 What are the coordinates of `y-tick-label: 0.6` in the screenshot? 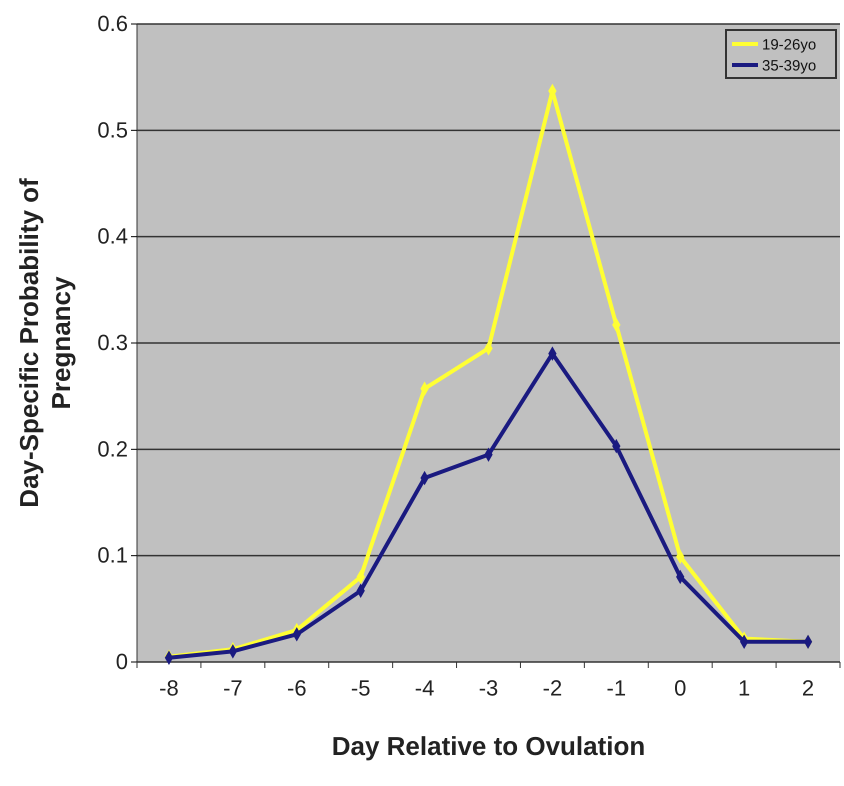 It's located at (112, 23).